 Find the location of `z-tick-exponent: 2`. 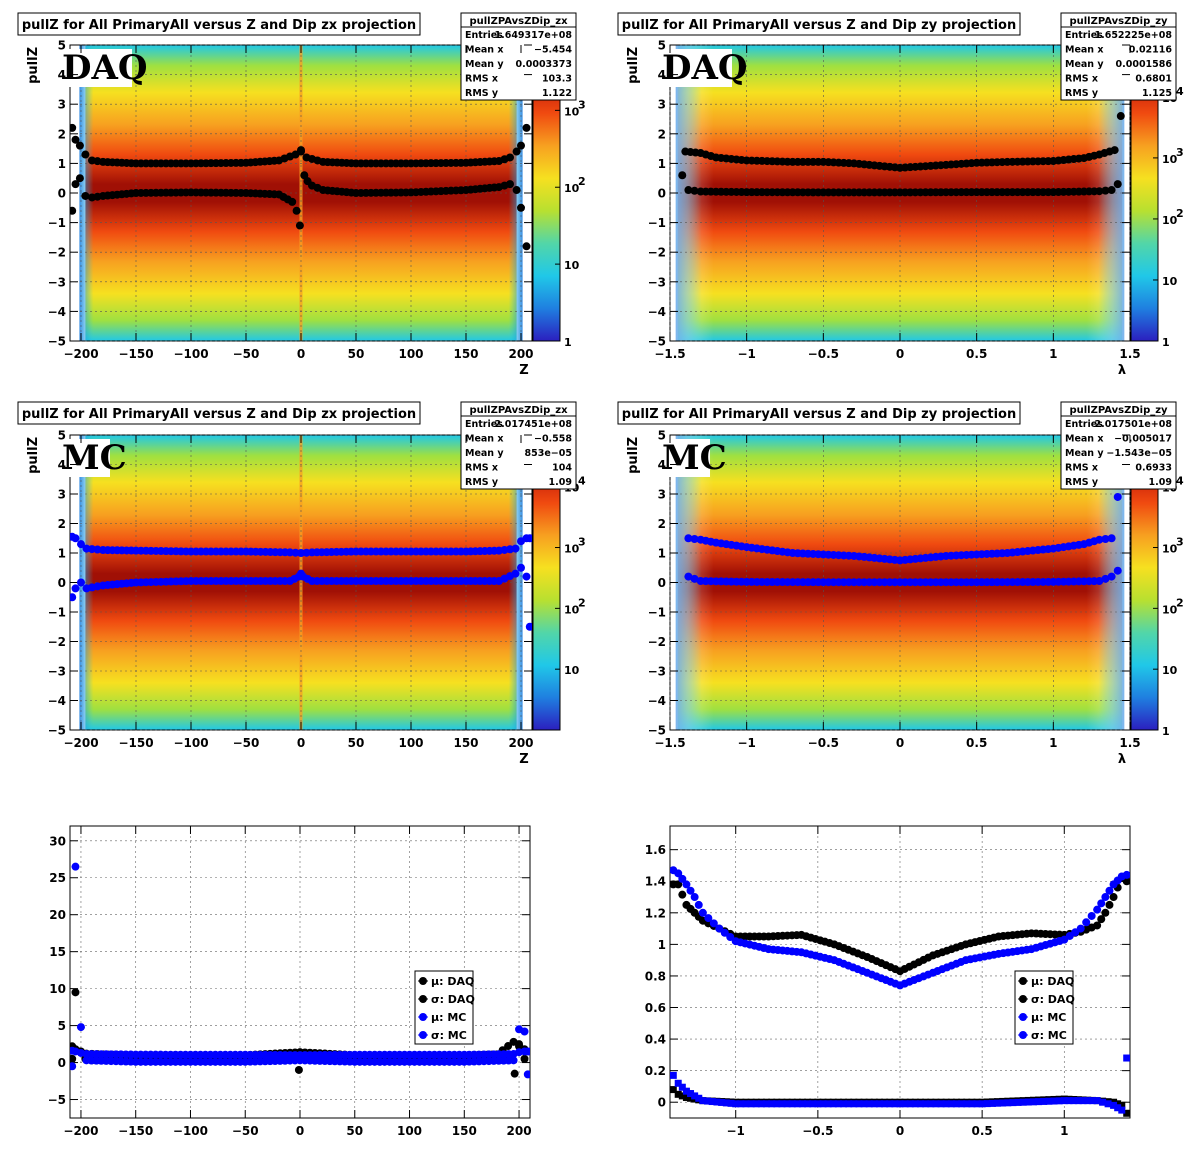

z-tick-exponent: 2 is located at coordinates (1180, 213).